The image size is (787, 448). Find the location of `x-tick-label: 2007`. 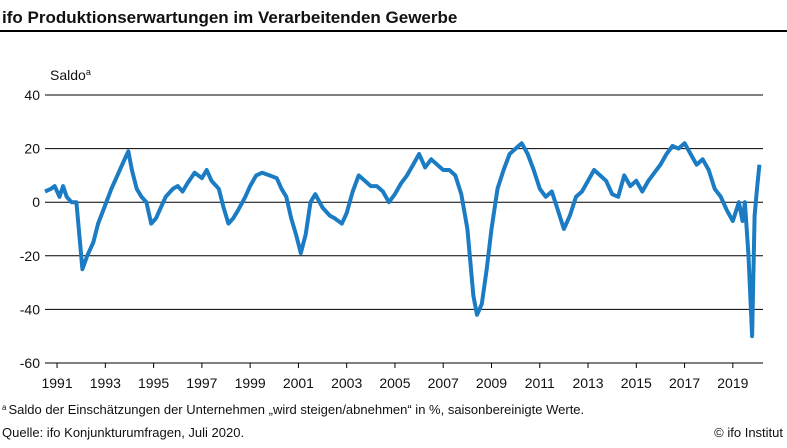

x-tick-label: 2007 is located at coordinates (443, 383).